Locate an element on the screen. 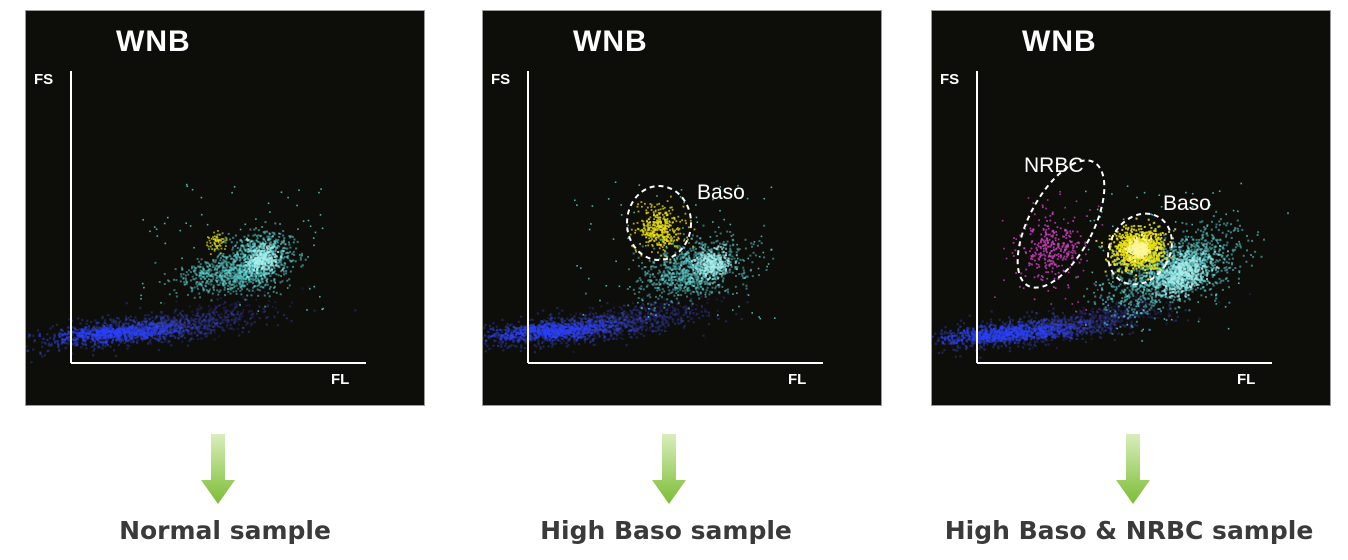 The image size is (1348, 560). scatter-plot-high-baso-nrbc is located at coordinates (1110, 217).